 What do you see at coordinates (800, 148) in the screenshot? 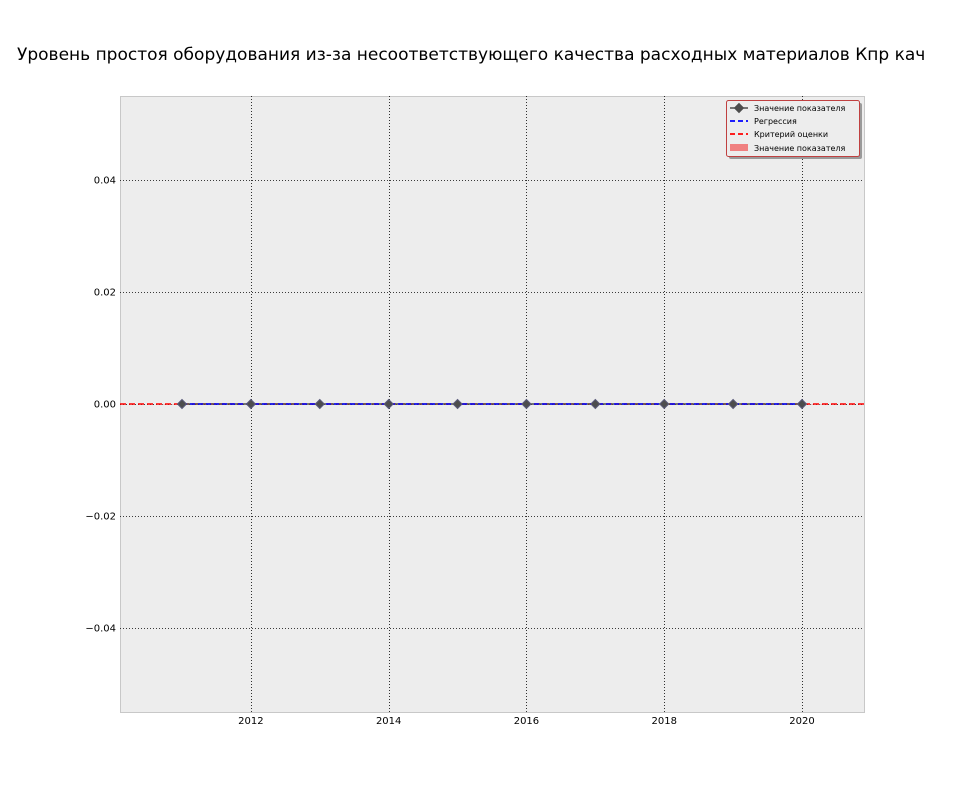
I see `legend-label-bar: Значение показателя` at bounding box center [800, 148].